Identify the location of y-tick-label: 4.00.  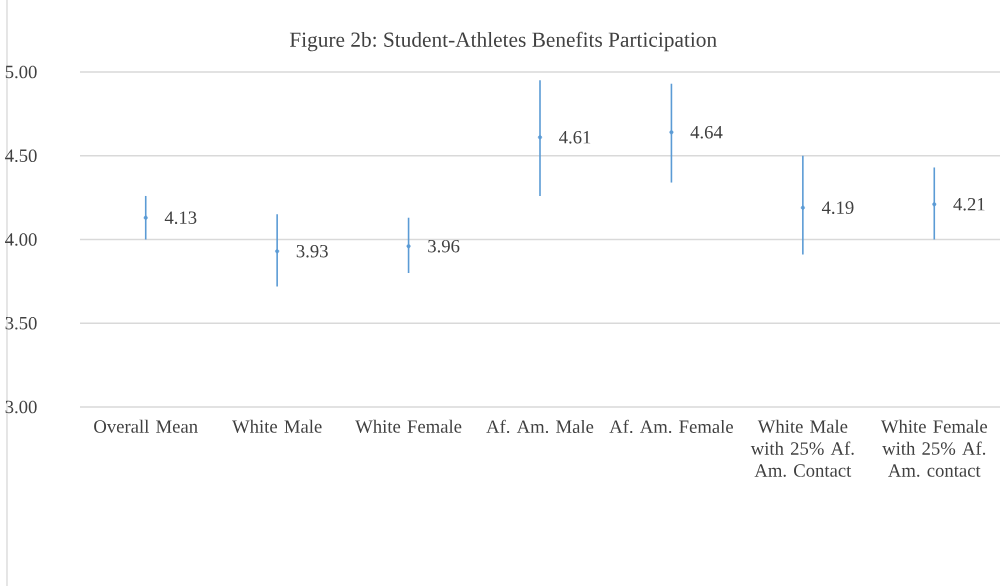
(21, 239).